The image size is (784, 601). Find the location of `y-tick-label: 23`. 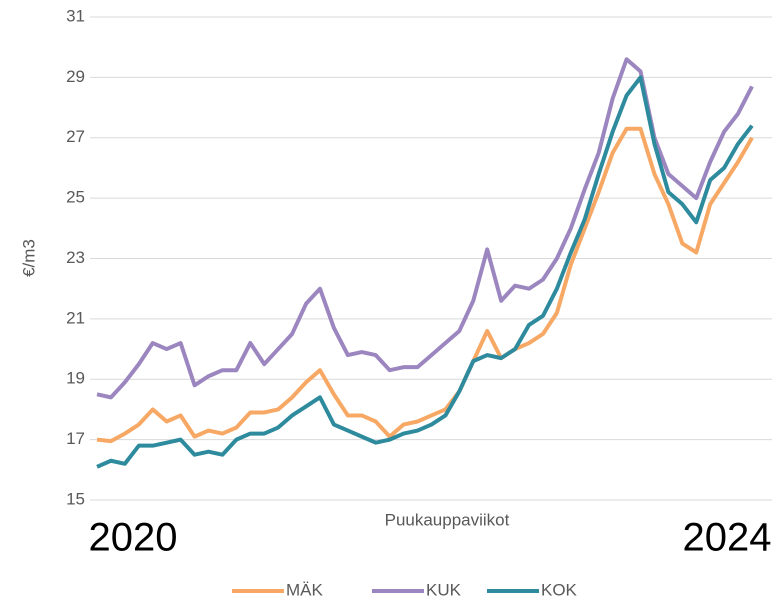

y-tick-label: 23 is located at coordinates (75, 257).